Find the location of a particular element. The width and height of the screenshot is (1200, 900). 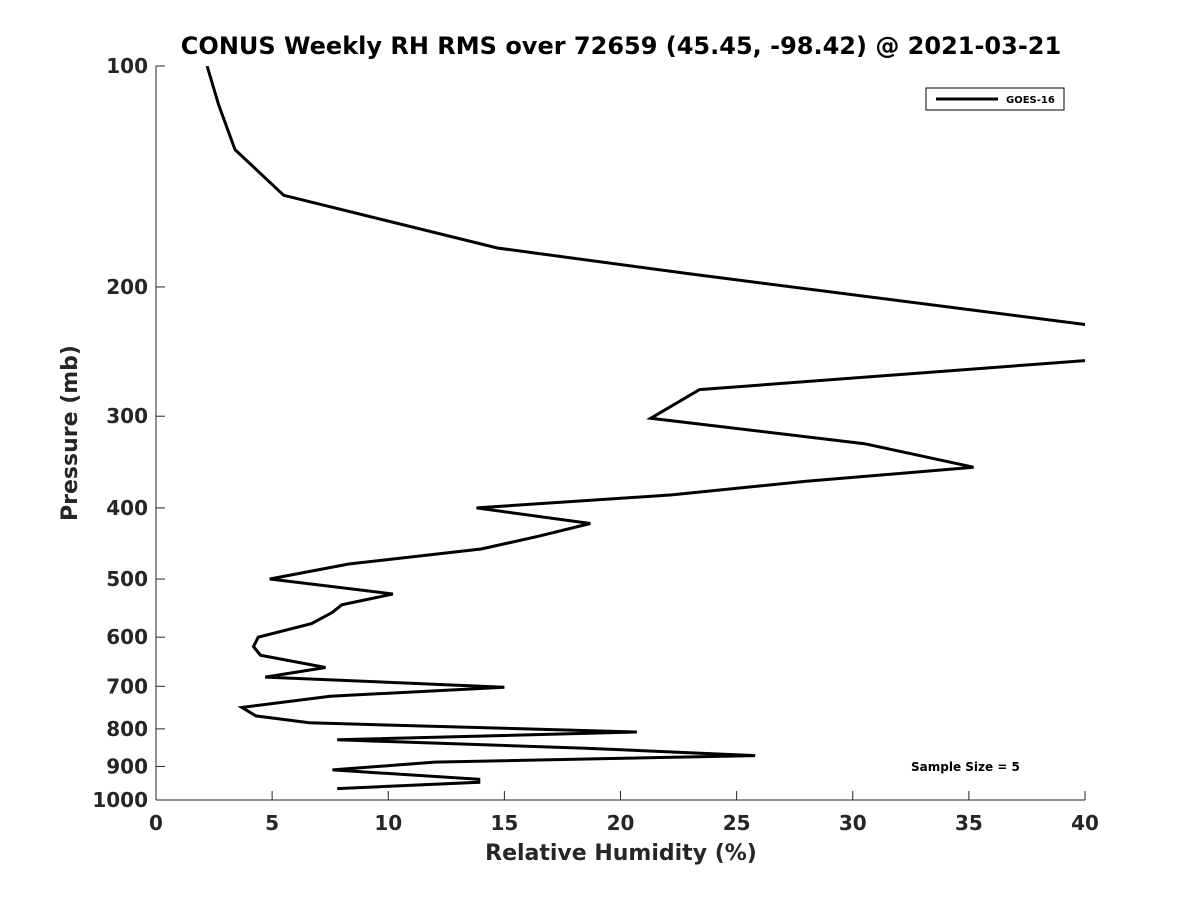

y-tick-label: 500 is located at coordinates (127, 579).